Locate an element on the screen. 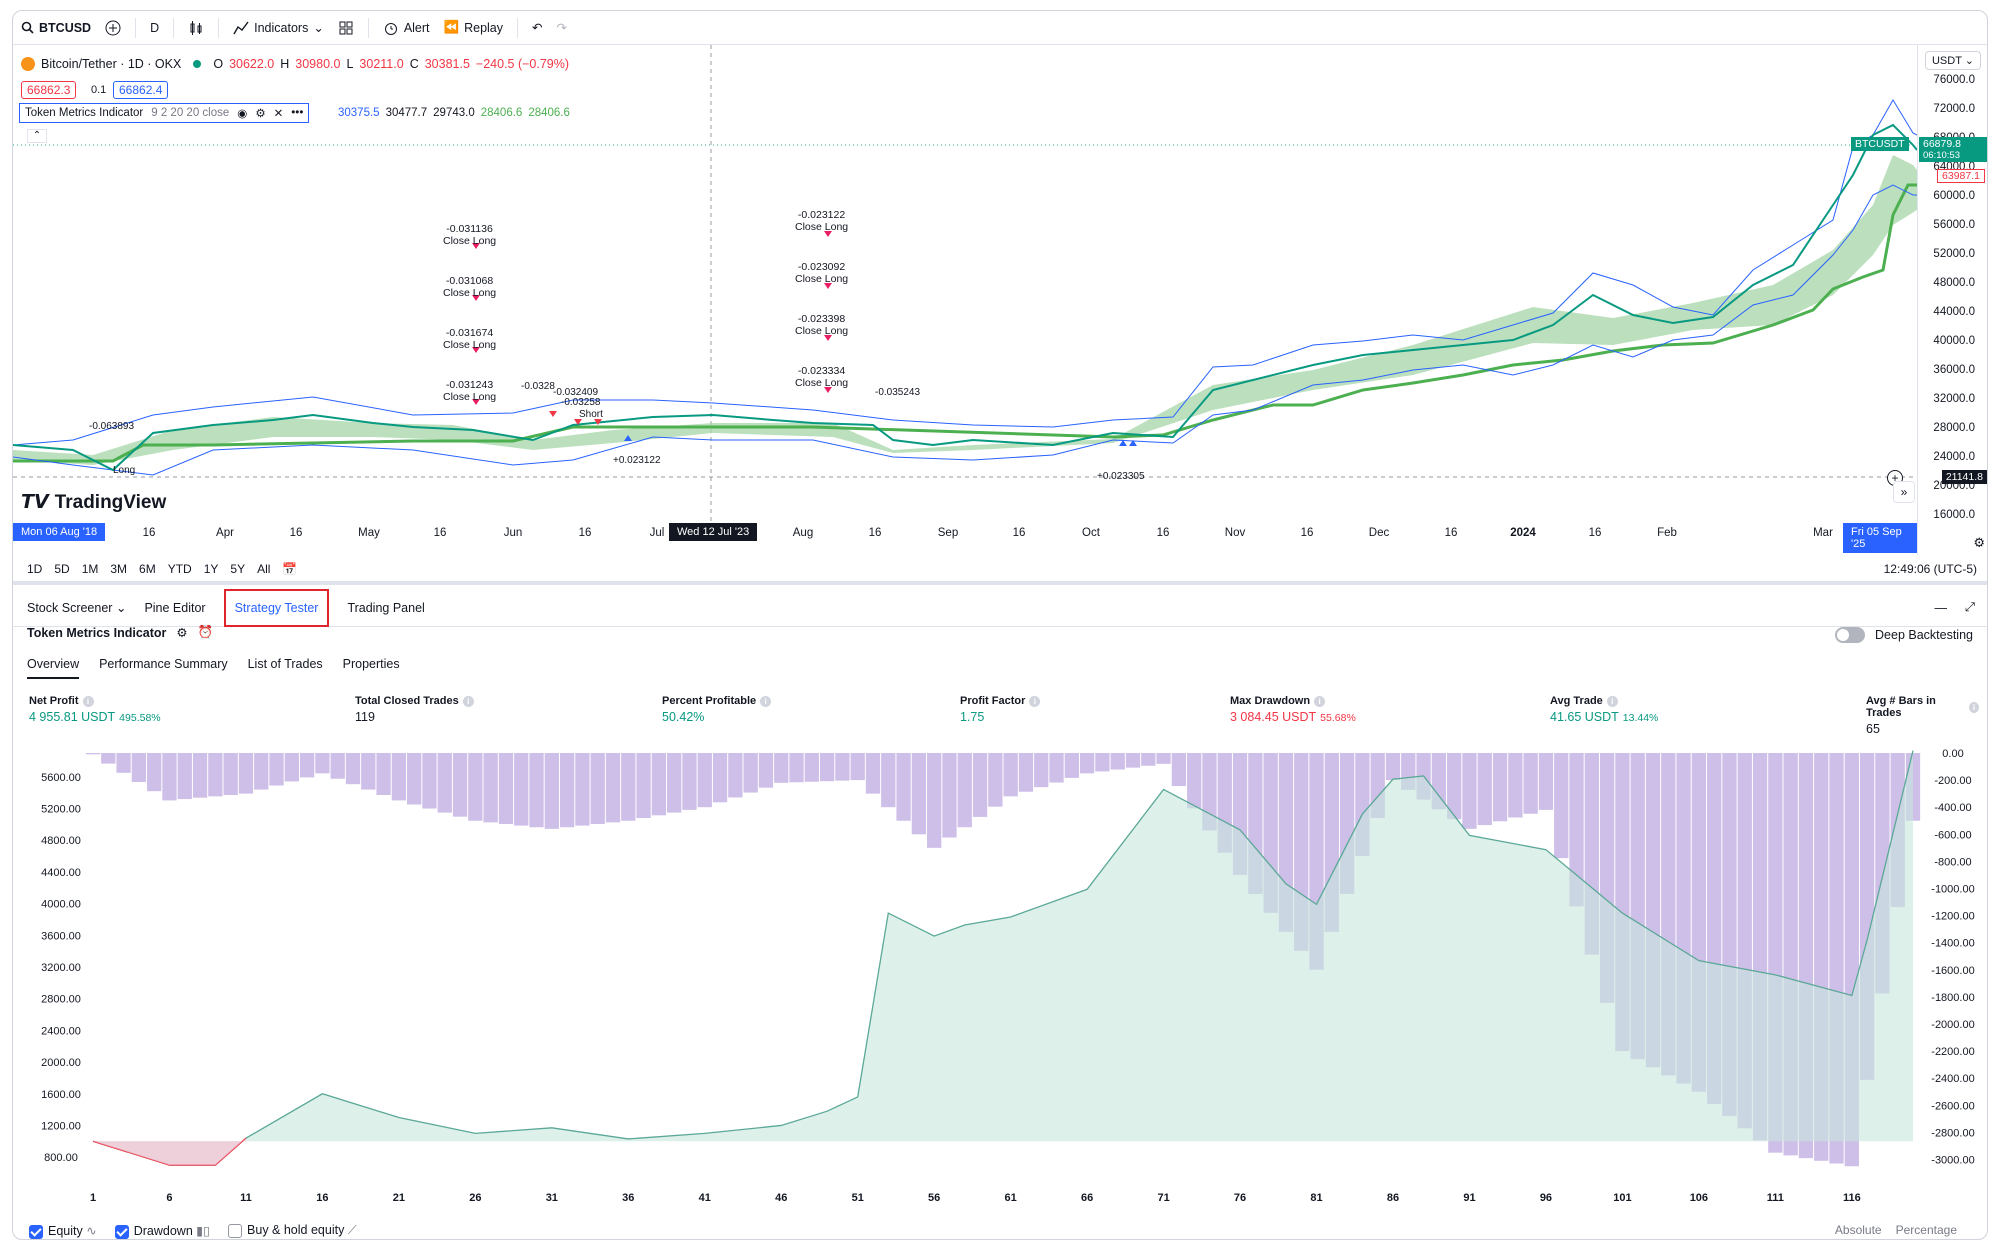 Image resolution: width=2000 pixels, height=1250 pixels. indicators-button: Indicators ⌄ is located at coordinates (278, 28).